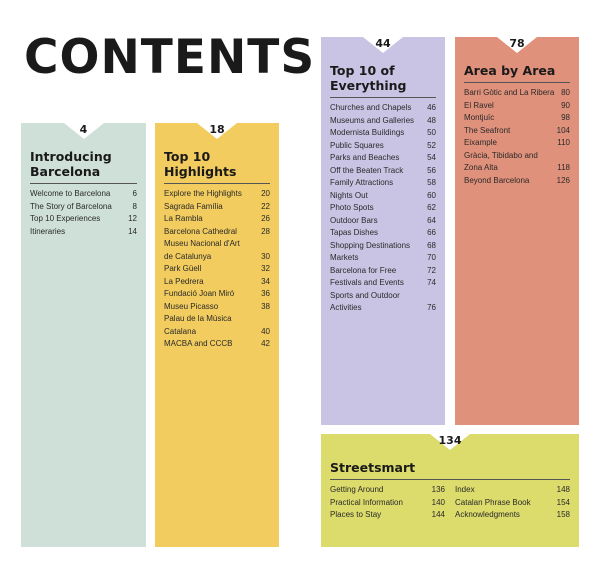 The width and height of the screenshot is (600, 573). I want to click on toc-entry-page: 36, so click(265, 293).